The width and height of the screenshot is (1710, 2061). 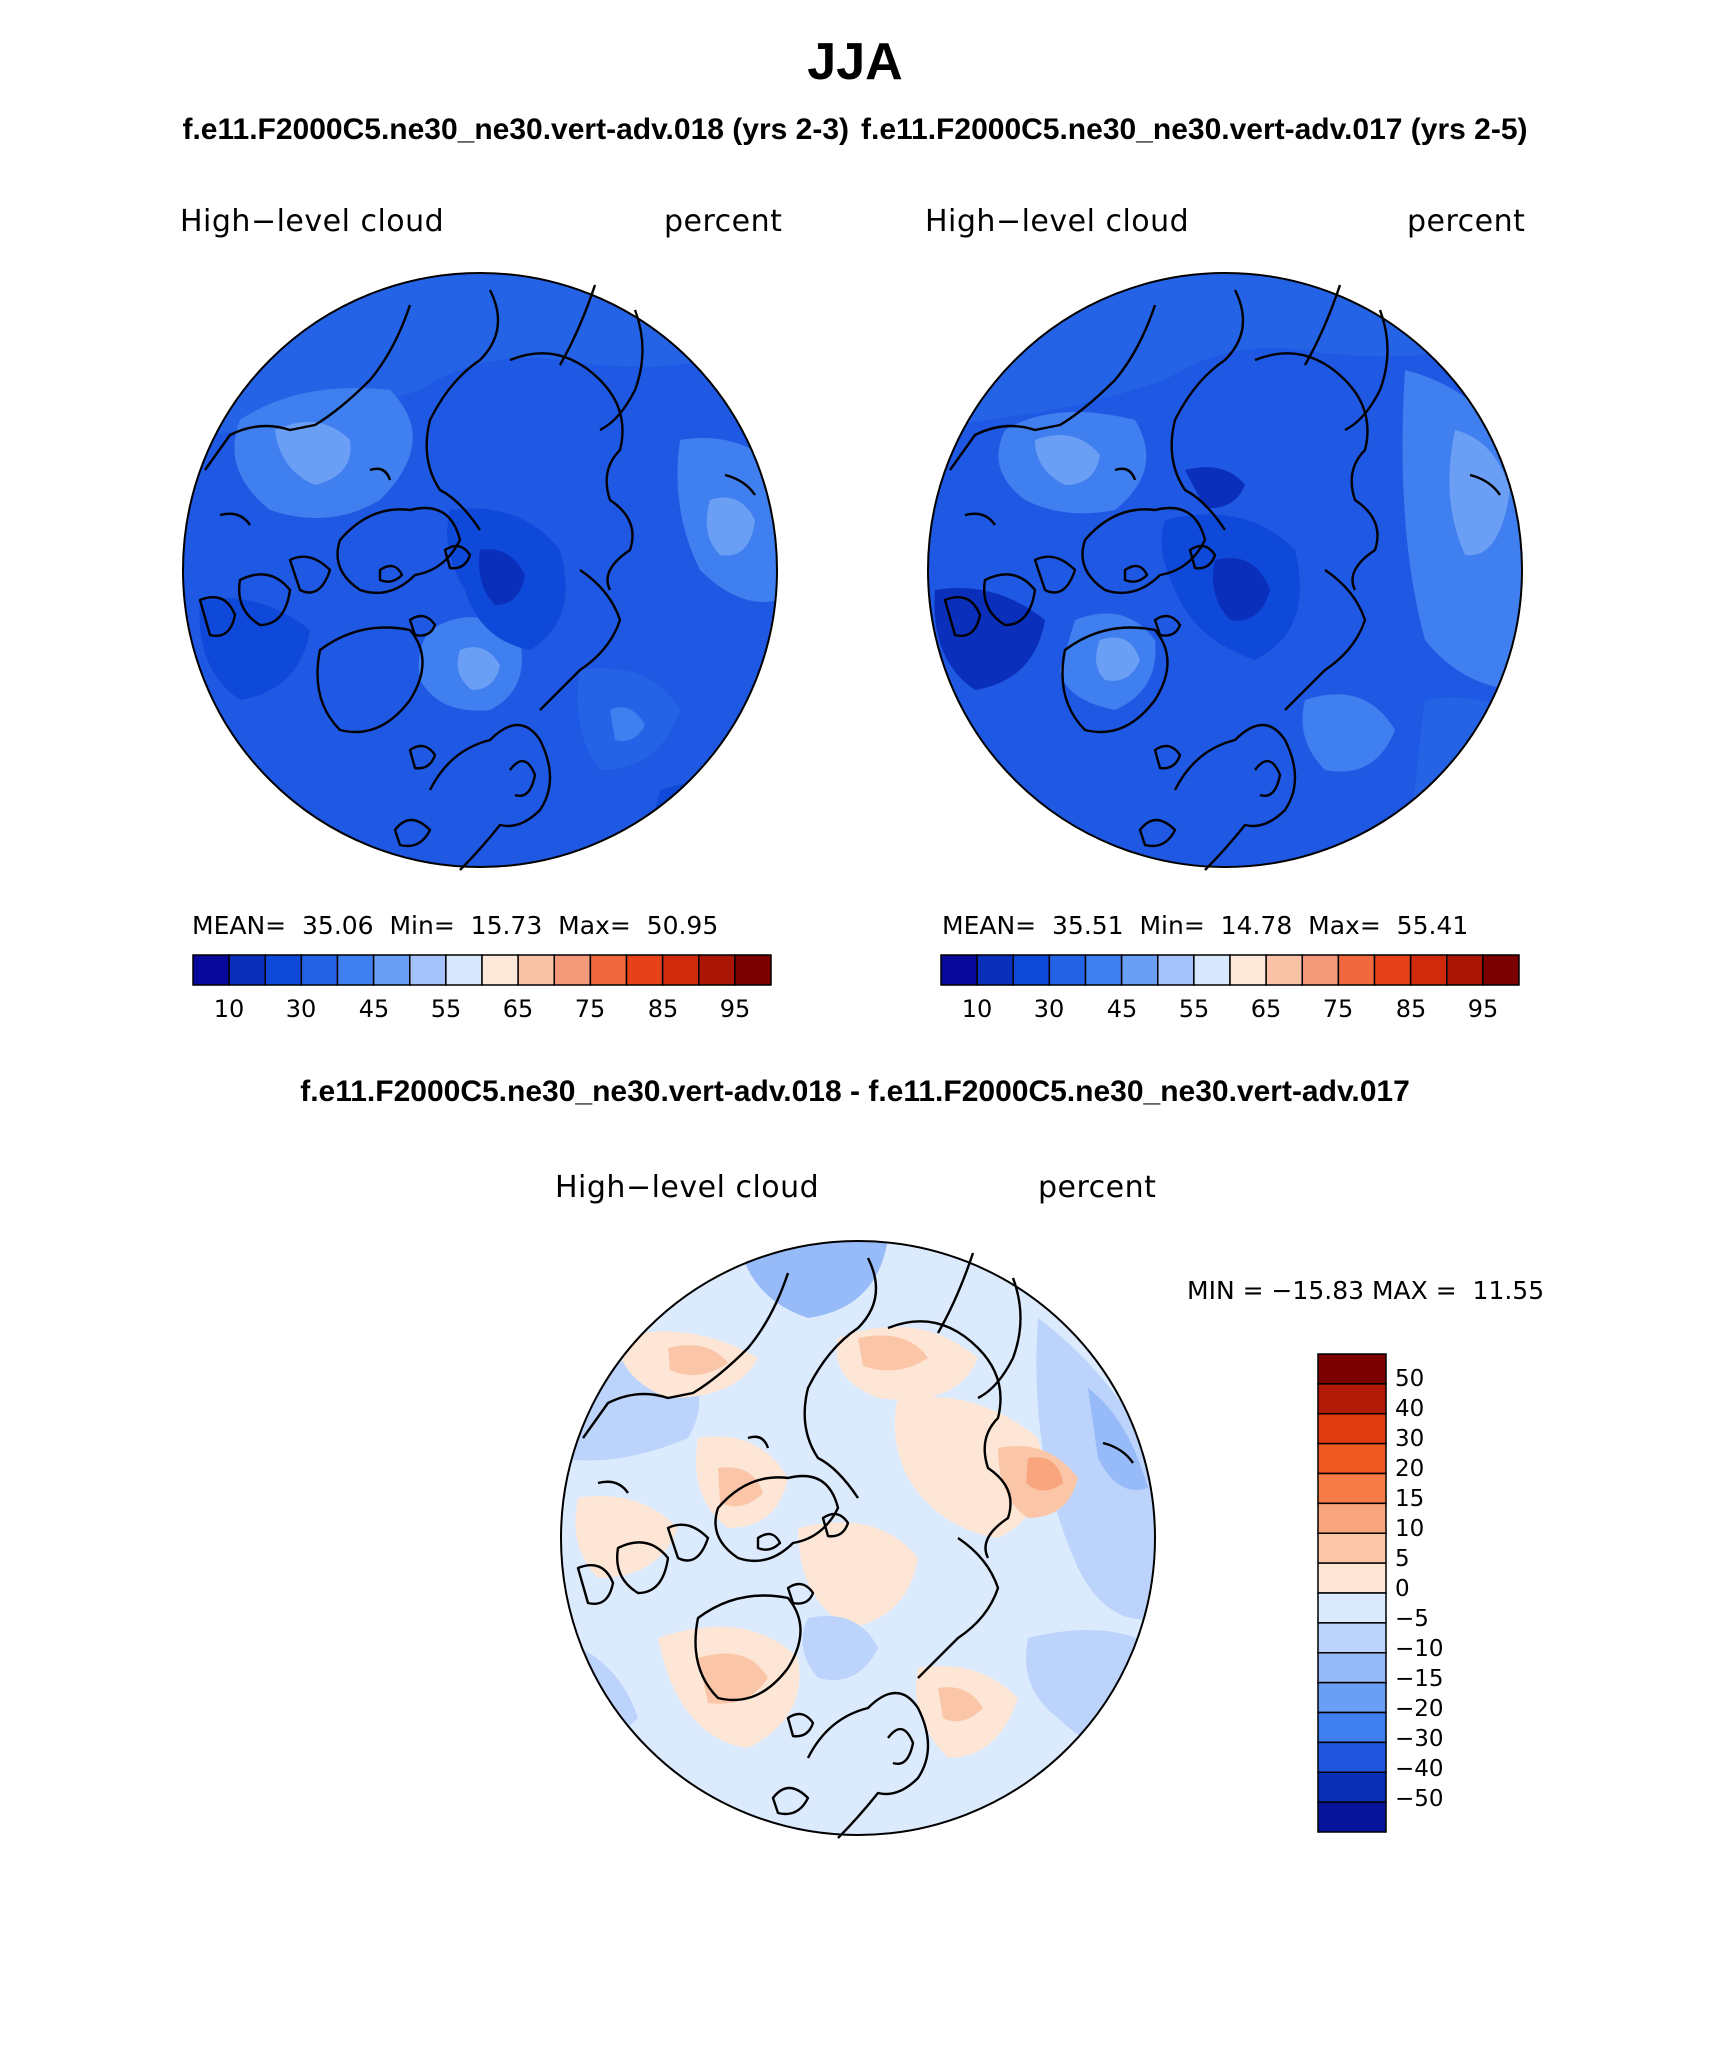 I want to click on panel-b-units: percent, so click(x=1466, y=221).